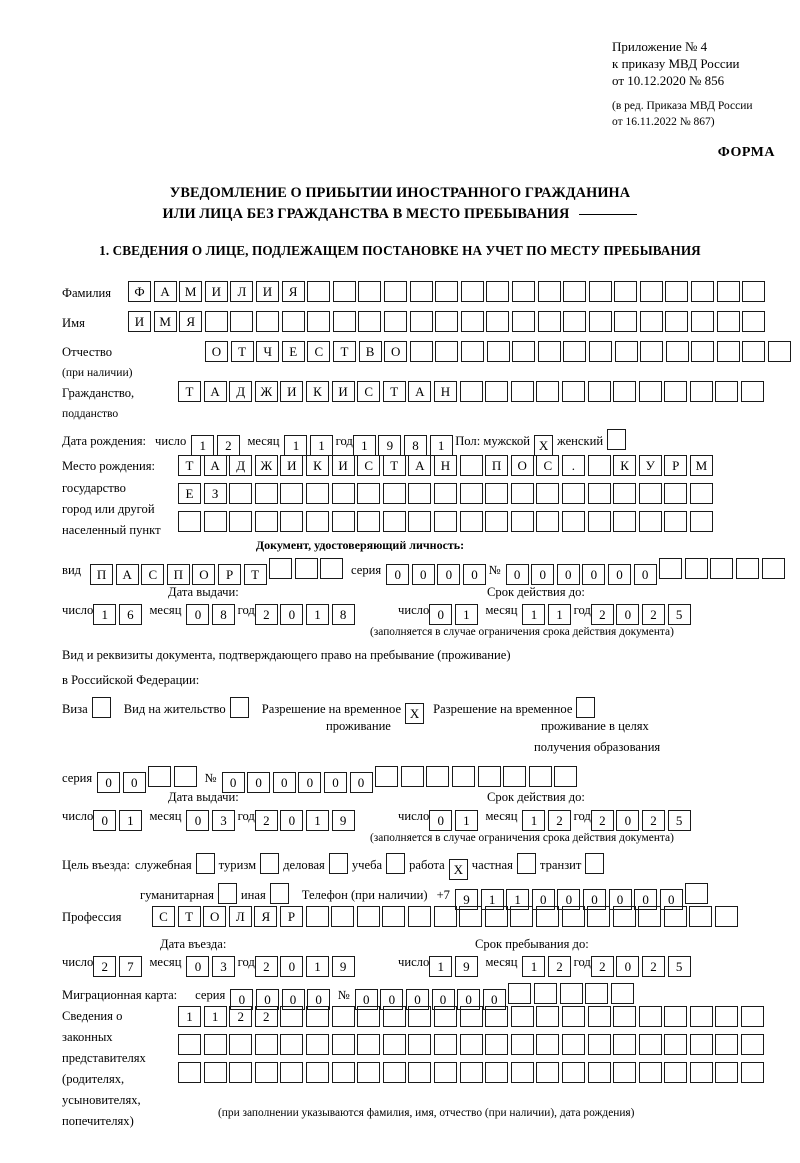 The image size is (800, 1163). I want to click on char-cell: 5, so click(679, 966).